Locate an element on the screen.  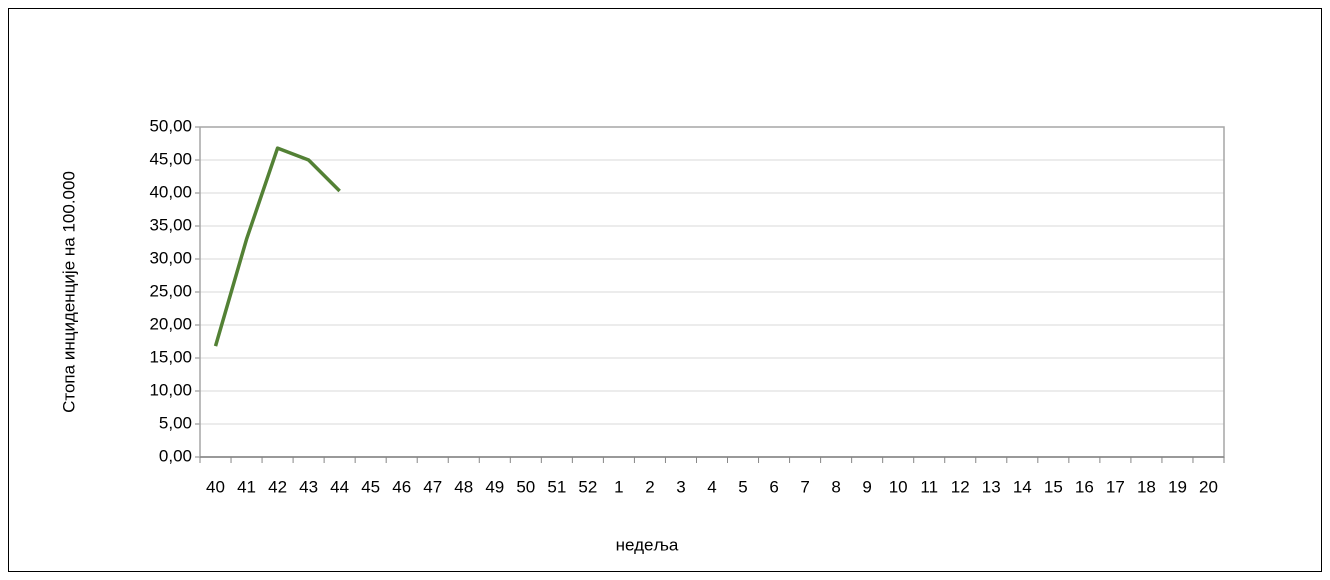
x-tick-label: 15 is located at coordinates (1053, 486).